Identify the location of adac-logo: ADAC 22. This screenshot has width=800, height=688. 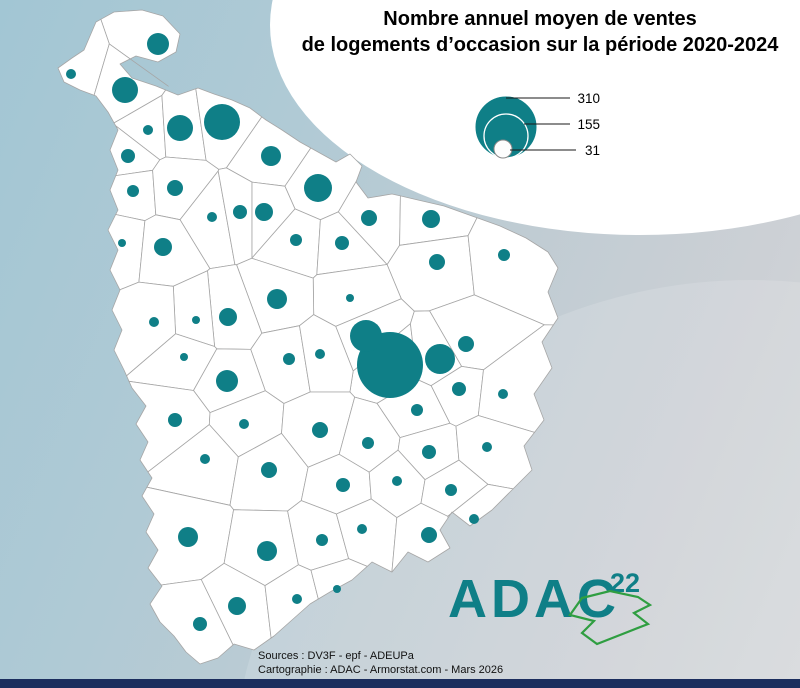
(568, 622).